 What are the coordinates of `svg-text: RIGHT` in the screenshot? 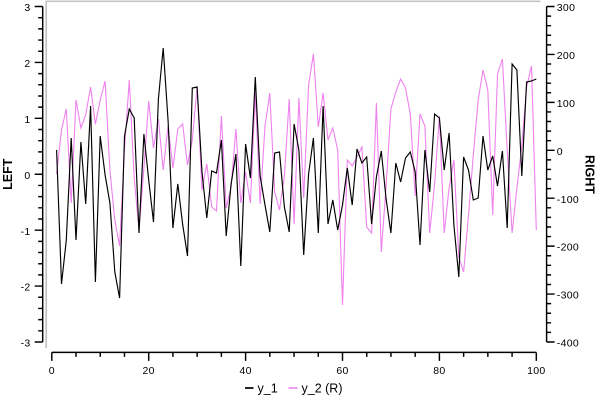 It's located at (590, 174).